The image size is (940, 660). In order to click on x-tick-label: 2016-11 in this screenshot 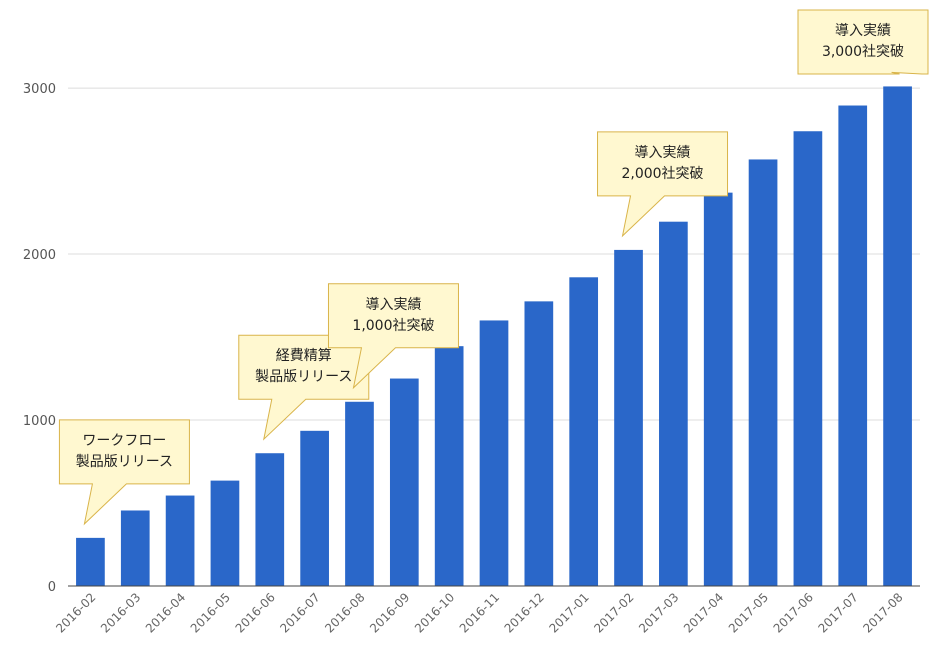, I will do `click(479, 612)`.